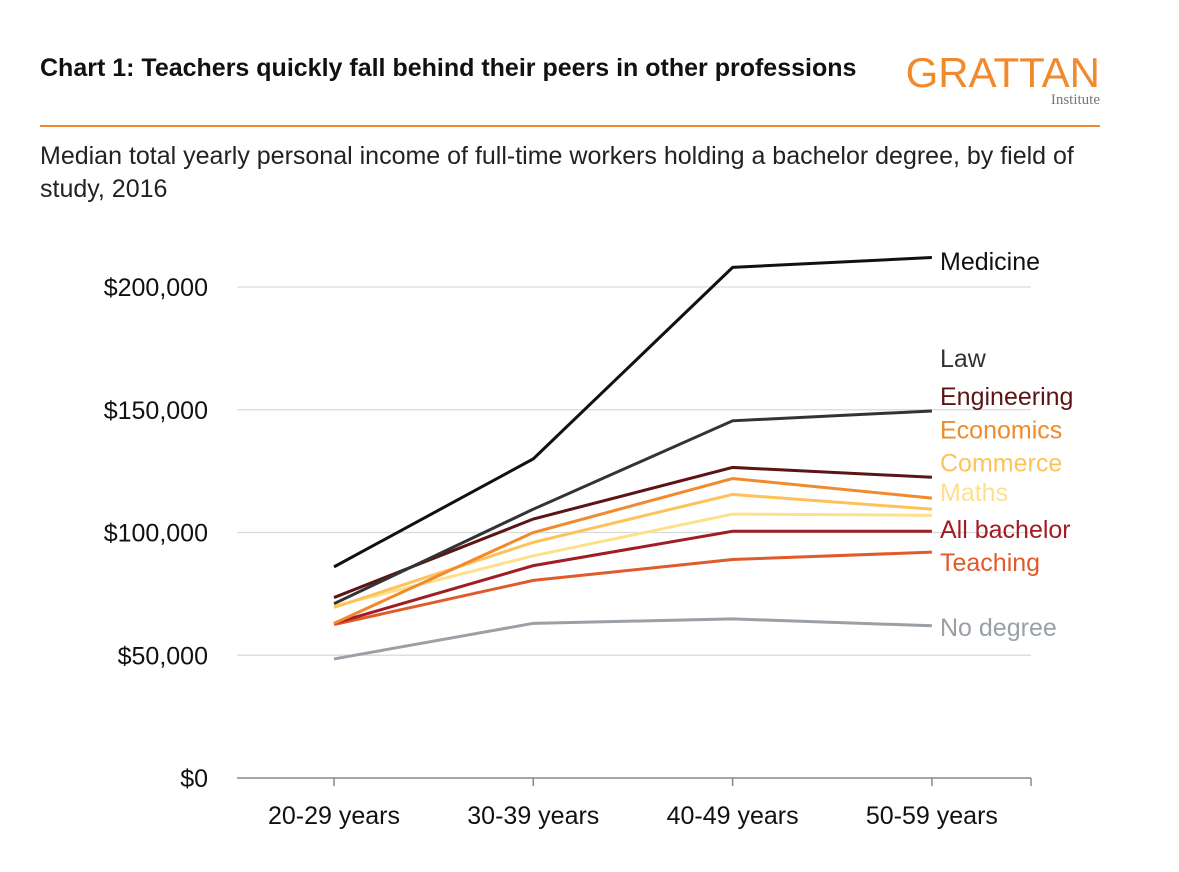  Describe the element at coordinates (1001, 464) in the screenshot. I see `series-label-commerce: Commerce` at that location.